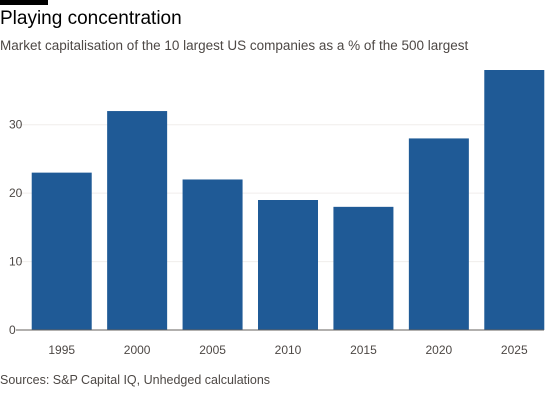 The image size is (560, 400). What do you see at coordinates (212, 350) in the screenshot?
I see `x-tick-label: 2005` at bounding box center [212, 350].